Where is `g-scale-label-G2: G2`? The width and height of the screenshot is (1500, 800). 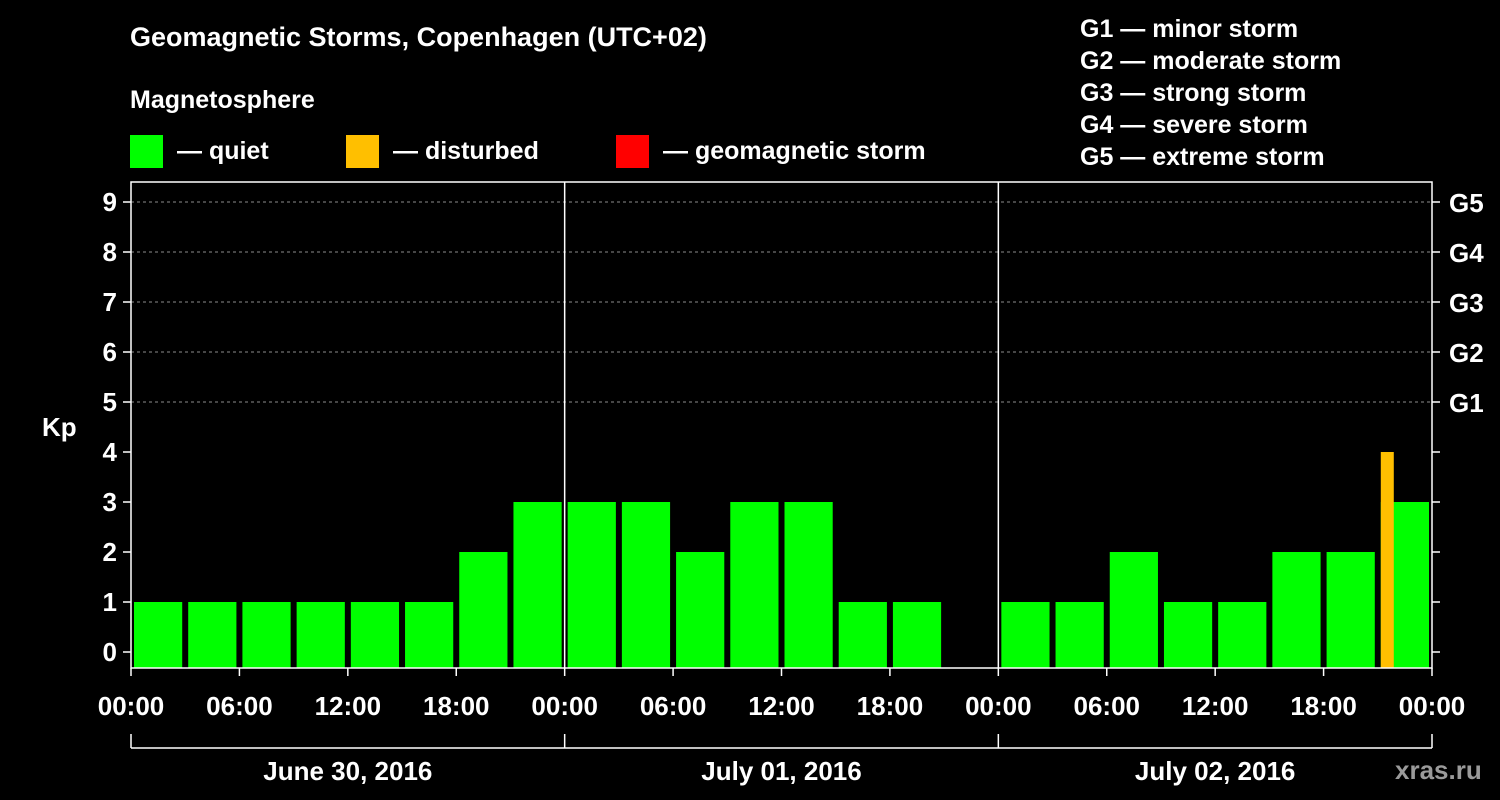
g-scale-label-G2: G2 is located at coordinates (1466, 353).